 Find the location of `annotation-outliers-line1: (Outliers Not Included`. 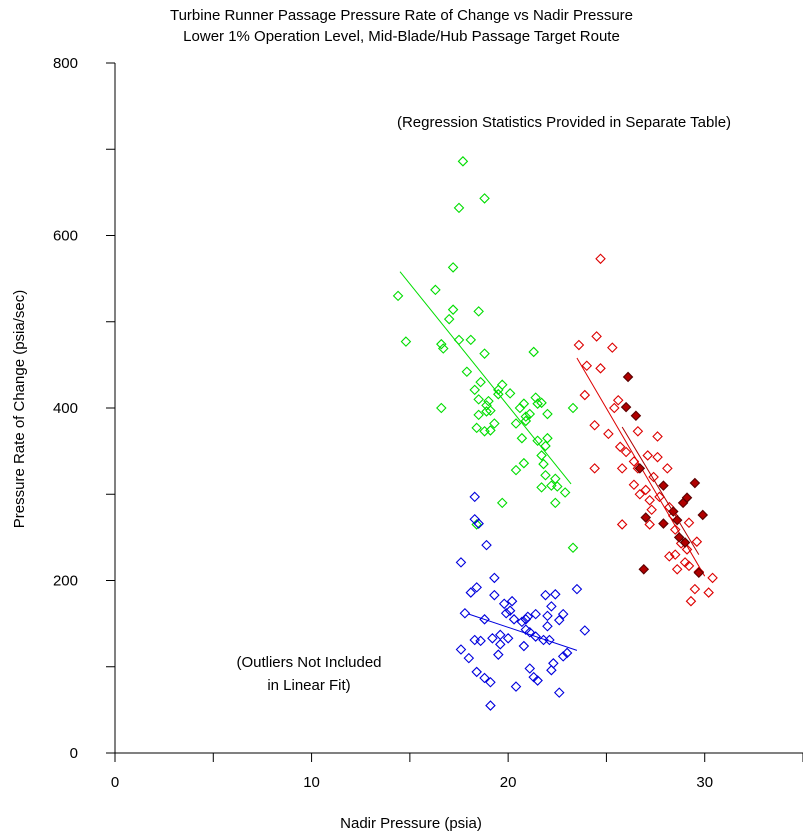

annotation-outliers-line1: (Outliers Not Included is located at coordinates (308, 662).